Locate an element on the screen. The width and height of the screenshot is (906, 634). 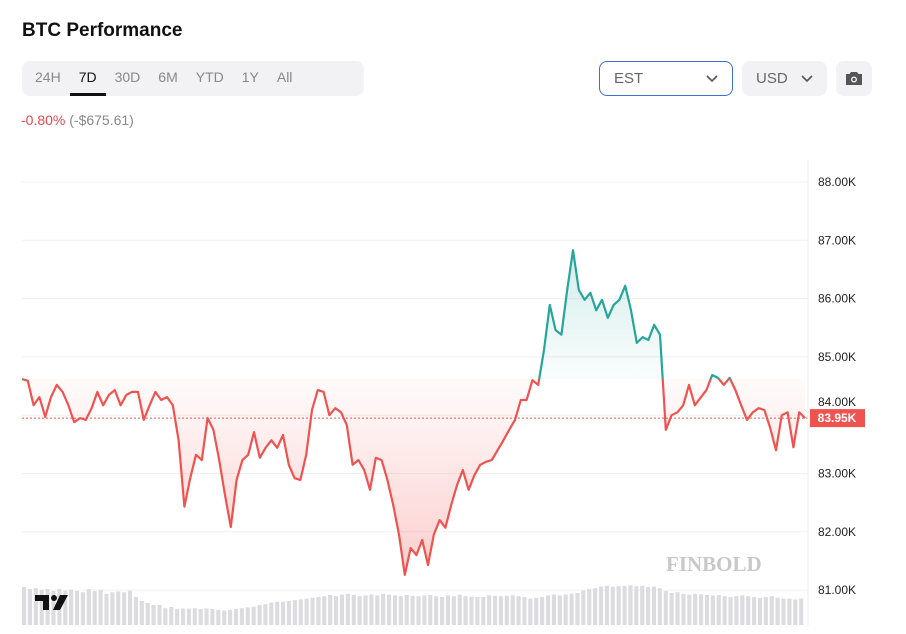
tradingview-logo is located at coordinates (51, 602).